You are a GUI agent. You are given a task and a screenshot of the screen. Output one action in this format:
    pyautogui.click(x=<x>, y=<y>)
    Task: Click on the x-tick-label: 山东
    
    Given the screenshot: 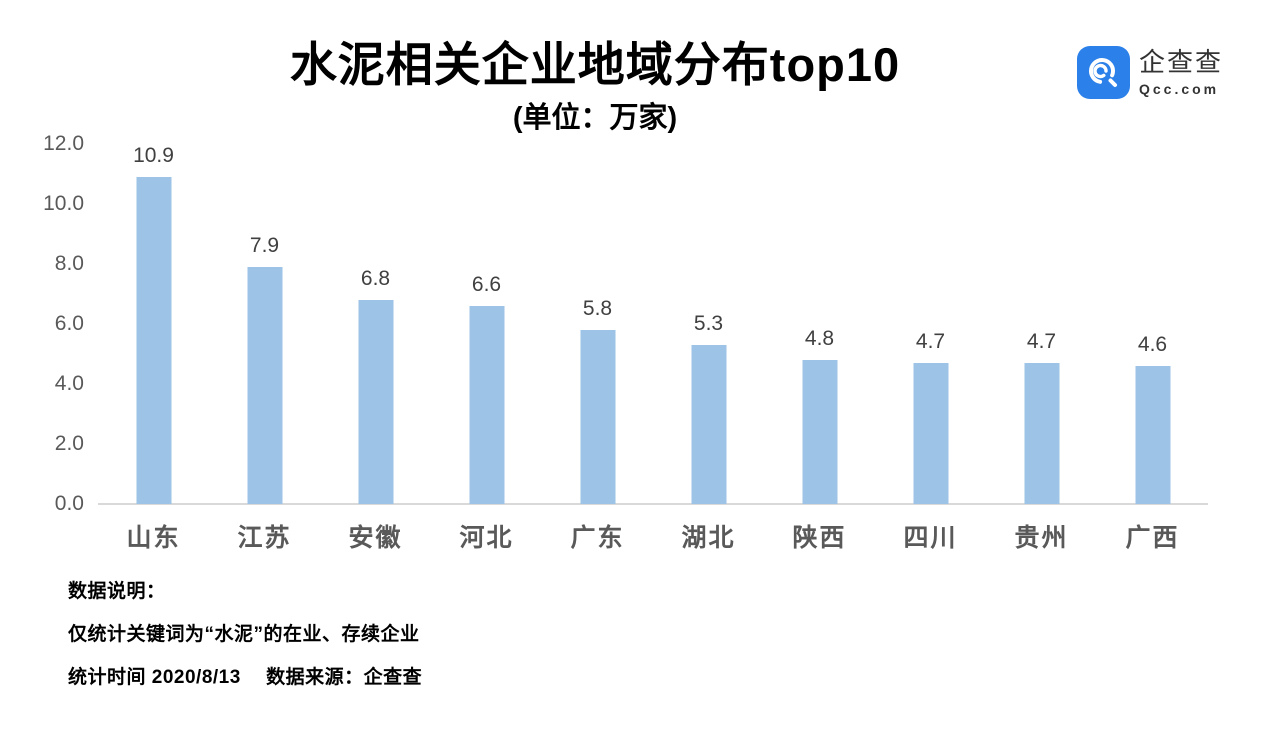 What is the action you would take?
    pyautogui.click(x=153, y=538)
    